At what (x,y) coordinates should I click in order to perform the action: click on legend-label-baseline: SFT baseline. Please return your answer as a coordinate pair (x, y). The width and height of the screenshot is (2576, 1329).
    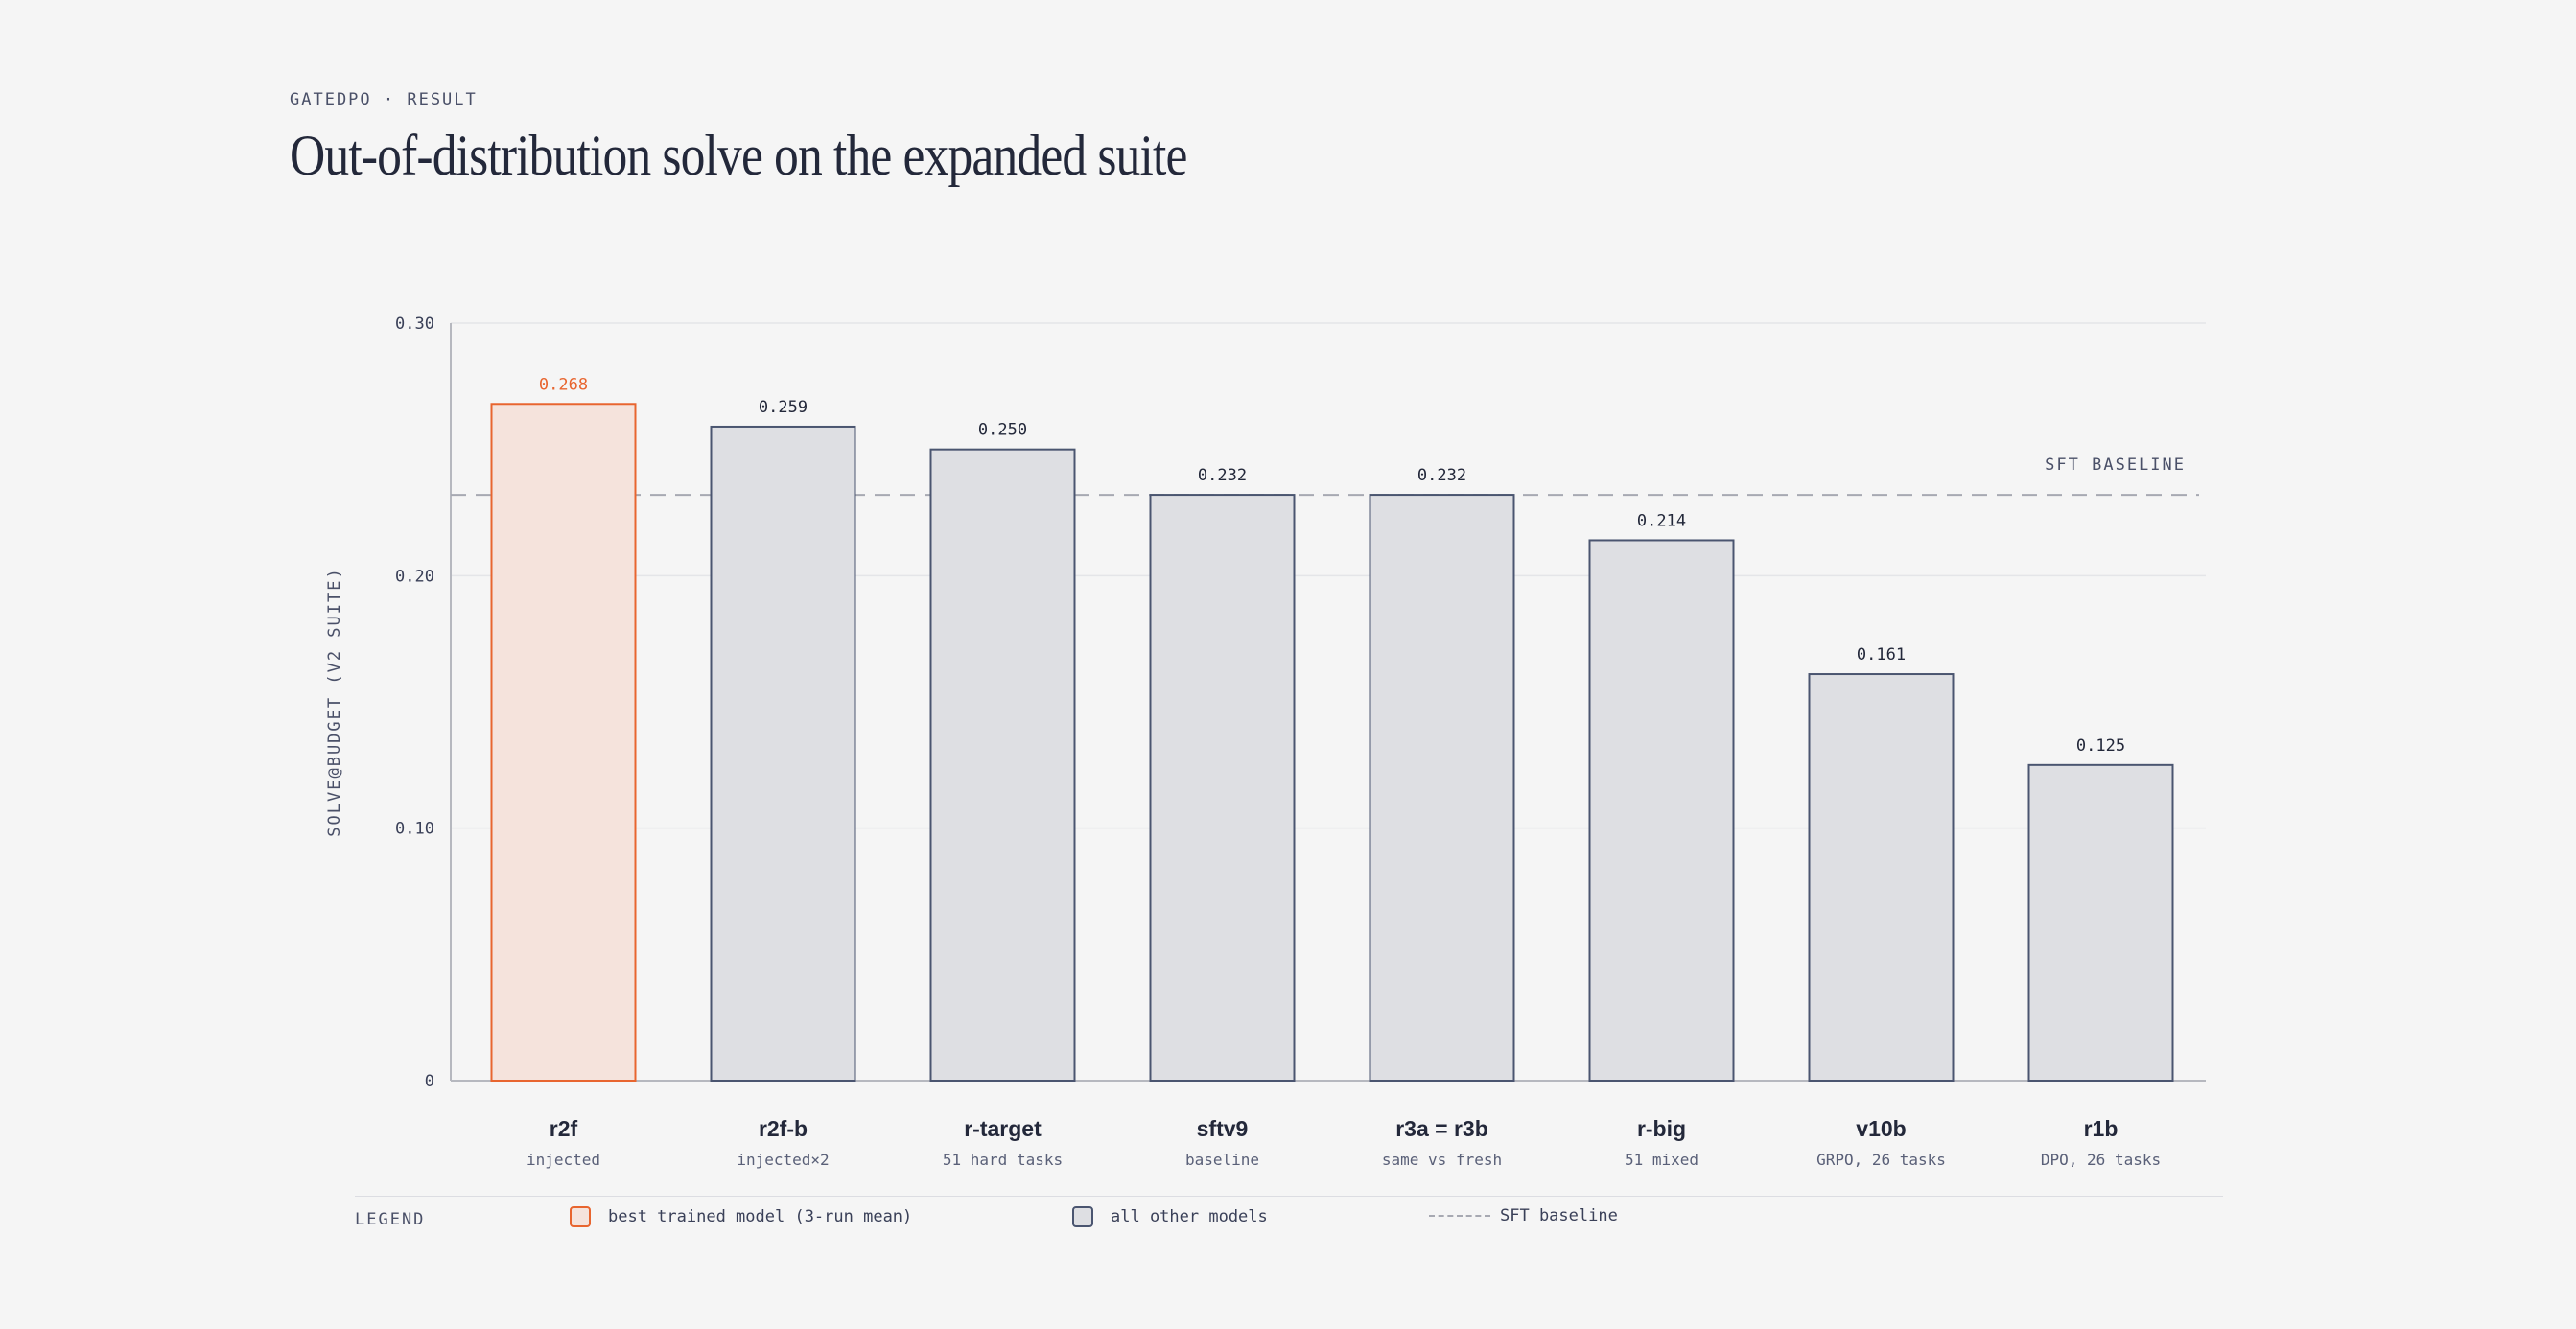
    Looking at the image, I should click on (1559, 1215).